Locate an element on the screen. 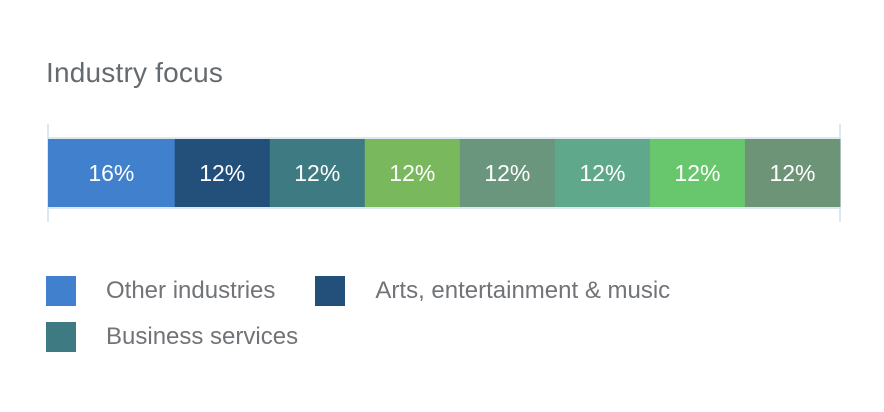 This screenshot has width=884, height=412. chart-title: Industry focus is located at coordinates (135, 72).